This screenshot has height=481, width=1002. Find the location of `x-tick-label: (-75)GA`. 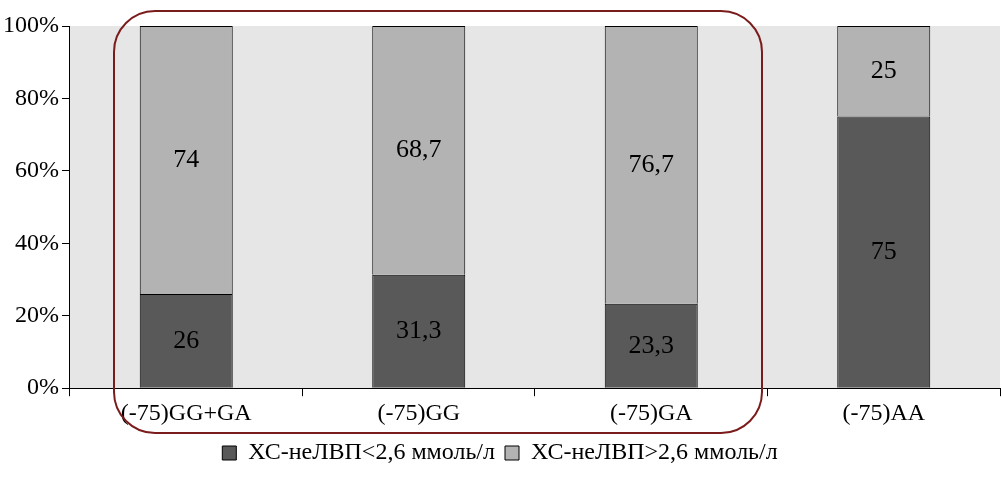

x-tick-label: (-75)GA is located at coordinates (651, 411).